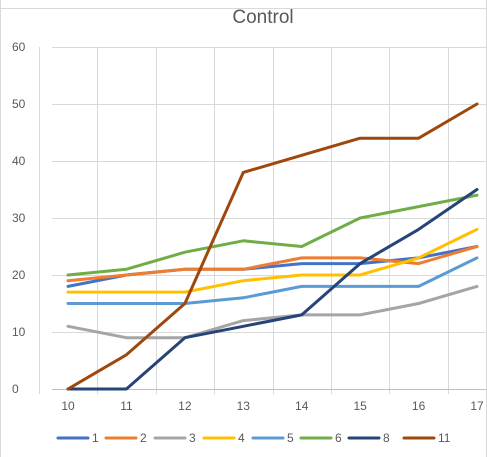 The height and width of the screenshot is (457, 487). Describe the element at coordinates (444, 438) in the screenshot. I see `legend-label-11: 11` at that location.